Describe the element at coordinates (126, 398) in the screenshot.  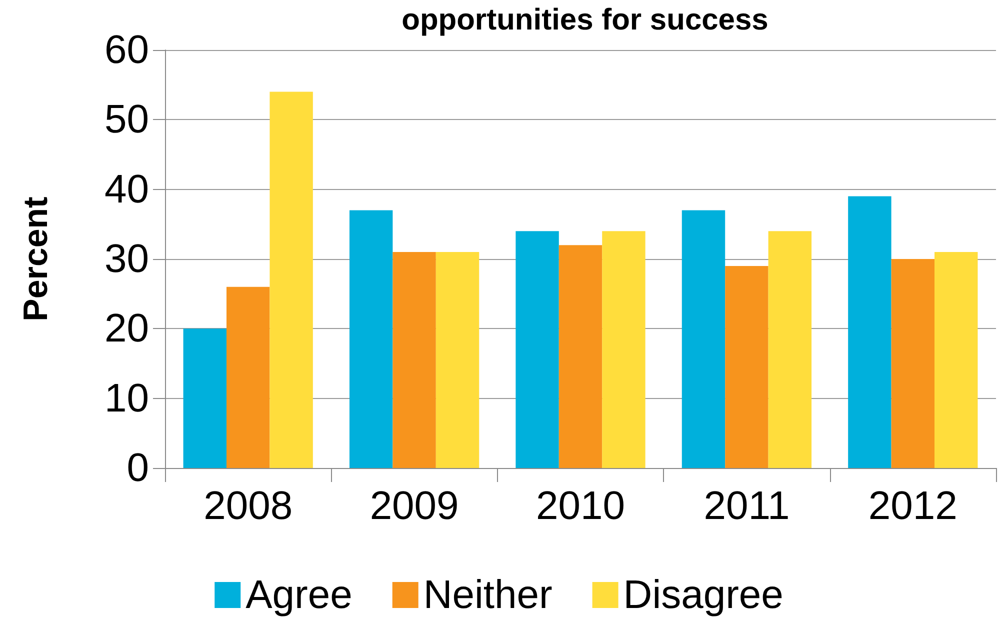
I see `y-tick-label: 10` at that location.